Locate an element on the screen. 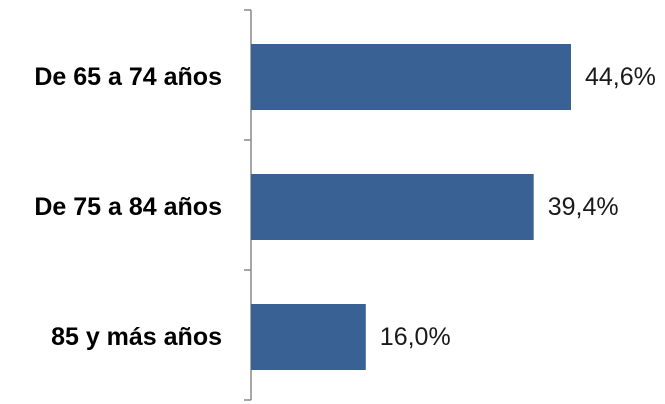  category-label: De 65 a 74 años is located at coordinates (128, 77).